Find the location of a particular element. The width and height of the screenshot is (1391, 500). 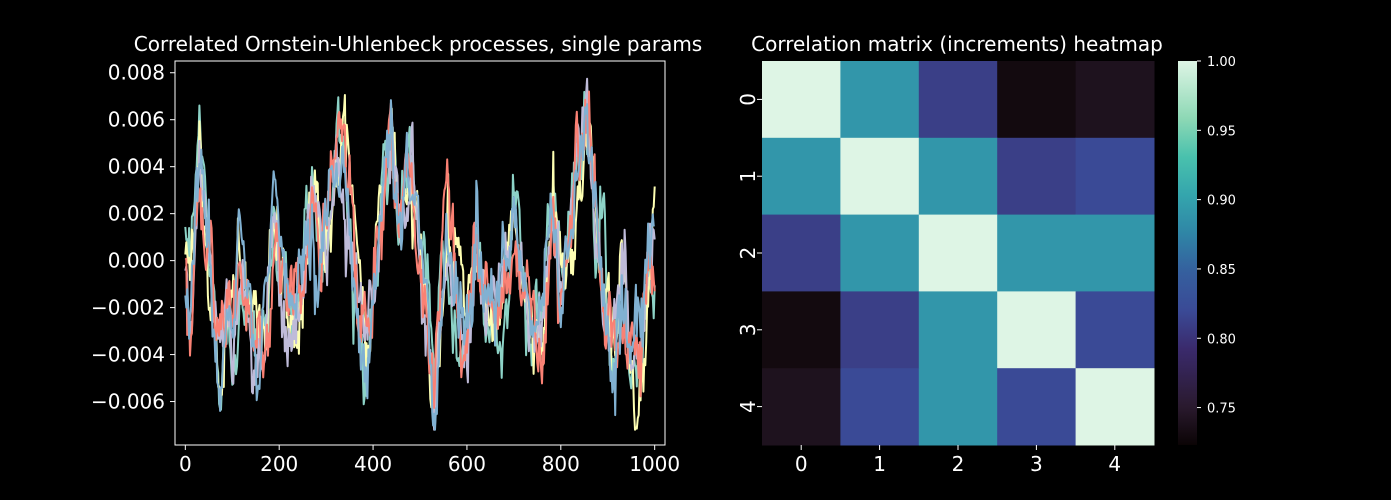

colorbar-tick-label: 0.95 is located at coordinates (1221, 131).